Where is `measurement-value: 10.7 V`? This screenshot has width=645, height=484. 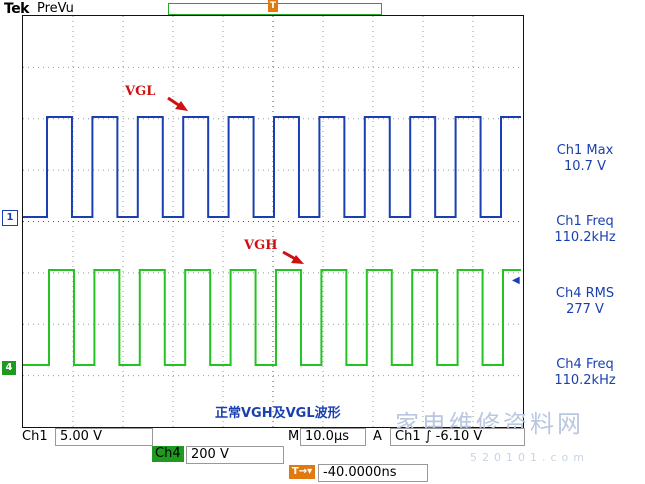
measurement-value: 10.7 V is located at coordinates (585, 166).